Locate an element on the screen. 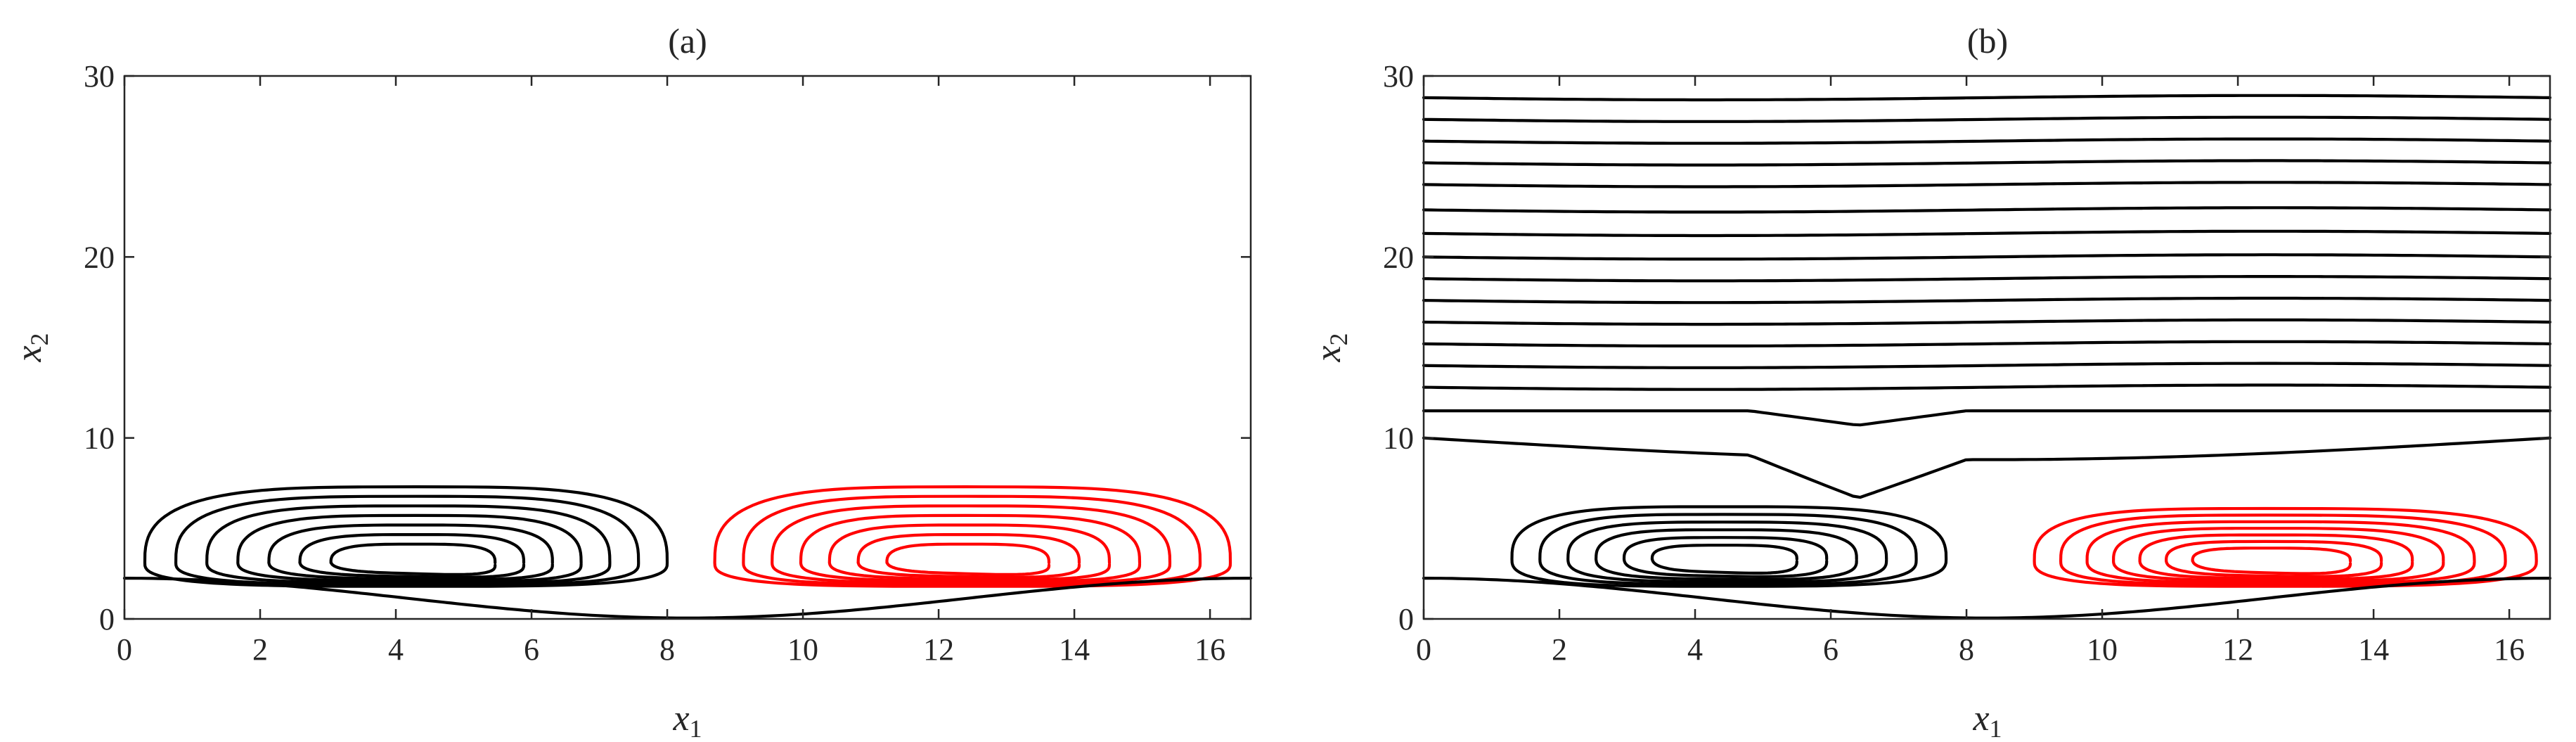 The height and width of the screenshot is (742, 2576). panel-a-ylabel: x2 is located at coordinates (31, 348).